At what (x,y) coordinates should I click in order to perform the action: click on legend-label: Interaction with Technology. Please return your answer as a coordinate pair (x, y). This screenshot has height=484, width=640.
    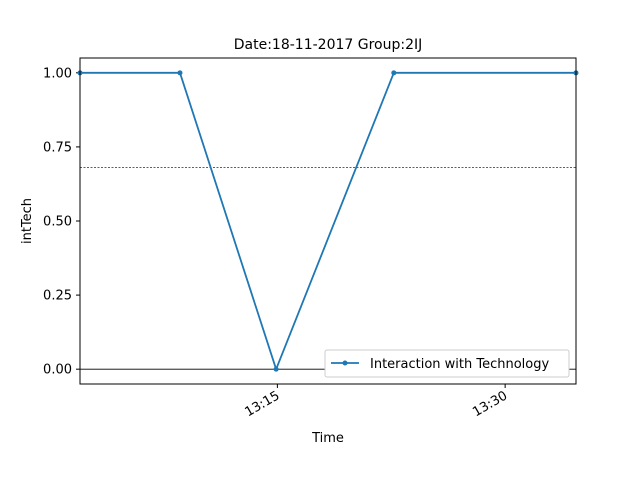
    Looking at the image, I should click on (460, 364).